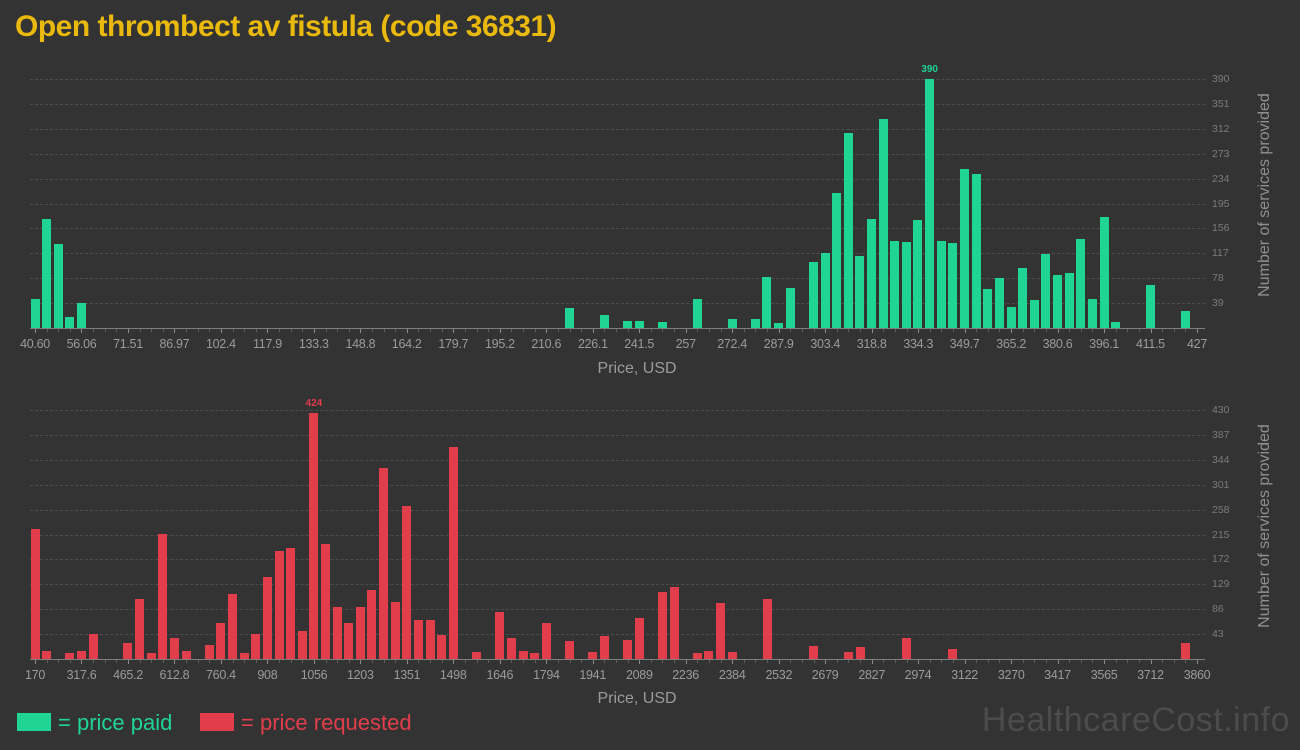 Image resolution: width=1300 pixels, height=750 pixels. I want to click on x-tick-label: 318.8, so click(871, 344).